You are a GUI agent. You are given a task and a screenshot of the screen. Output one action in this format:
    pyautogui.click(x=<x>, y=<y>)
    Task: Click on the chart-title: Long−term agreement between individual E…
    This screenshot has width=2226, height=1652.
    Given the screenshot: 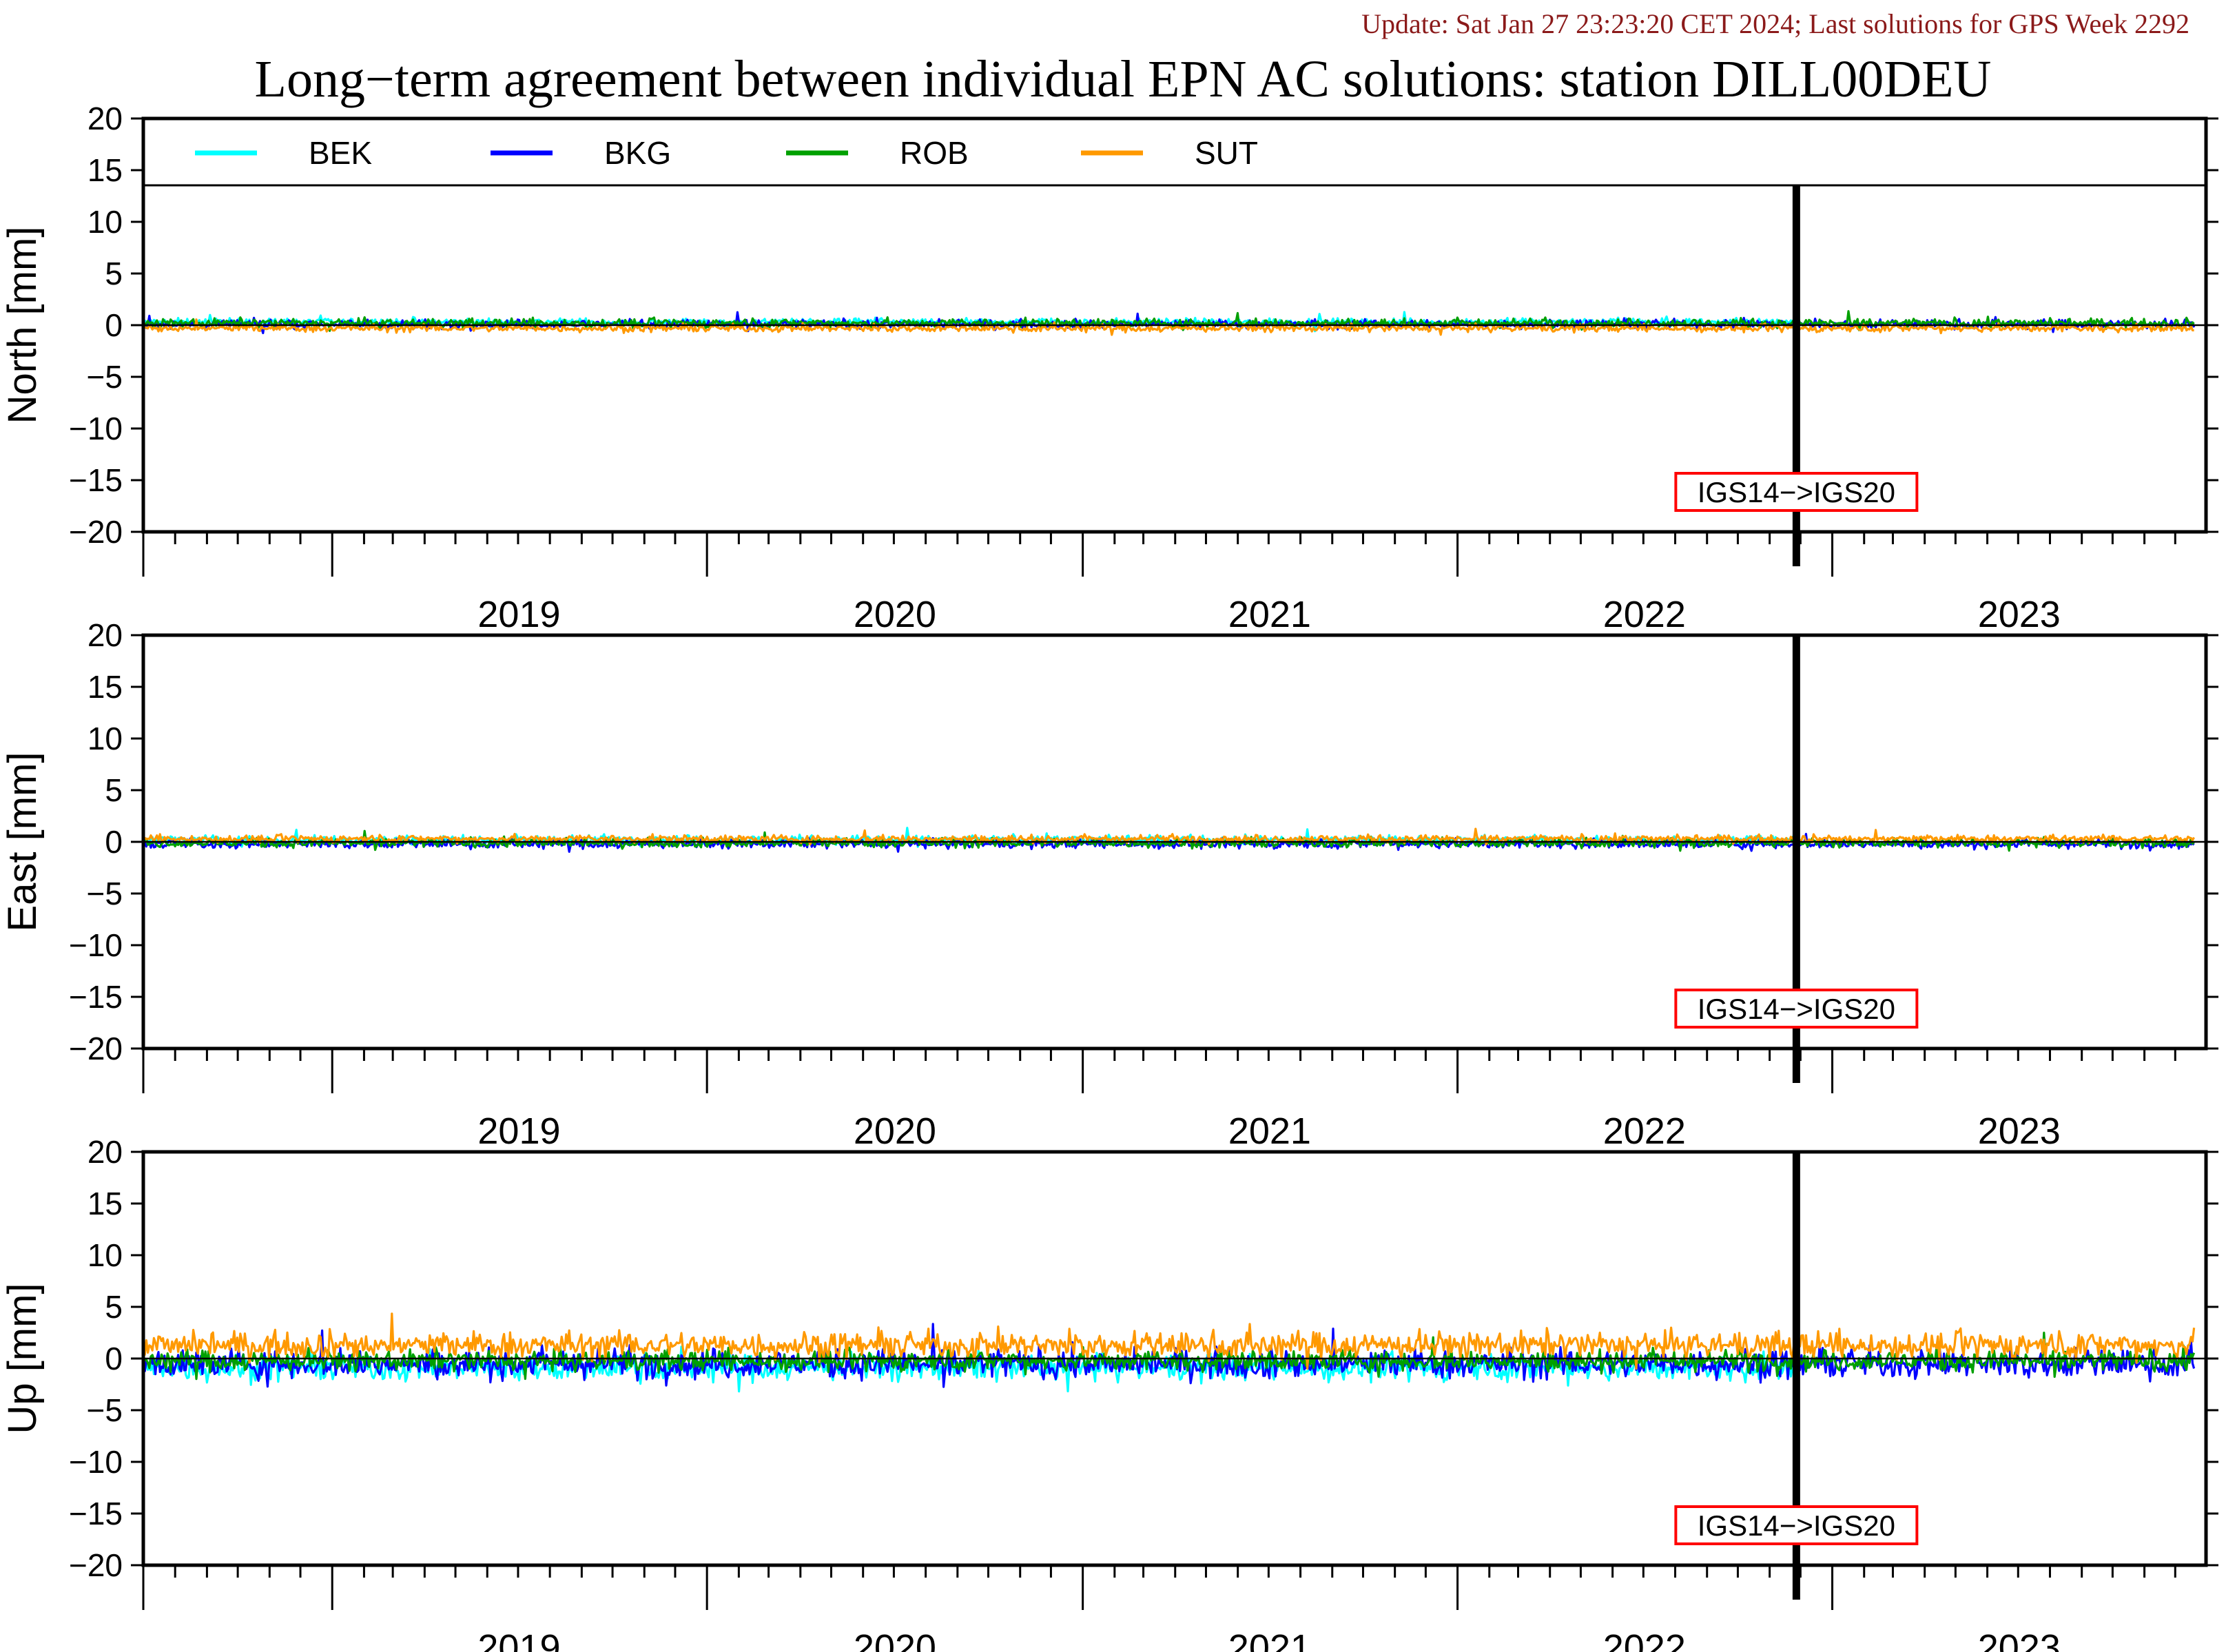 What is the action you would take?
    pyautogui.click(x=1123, y=79)
    